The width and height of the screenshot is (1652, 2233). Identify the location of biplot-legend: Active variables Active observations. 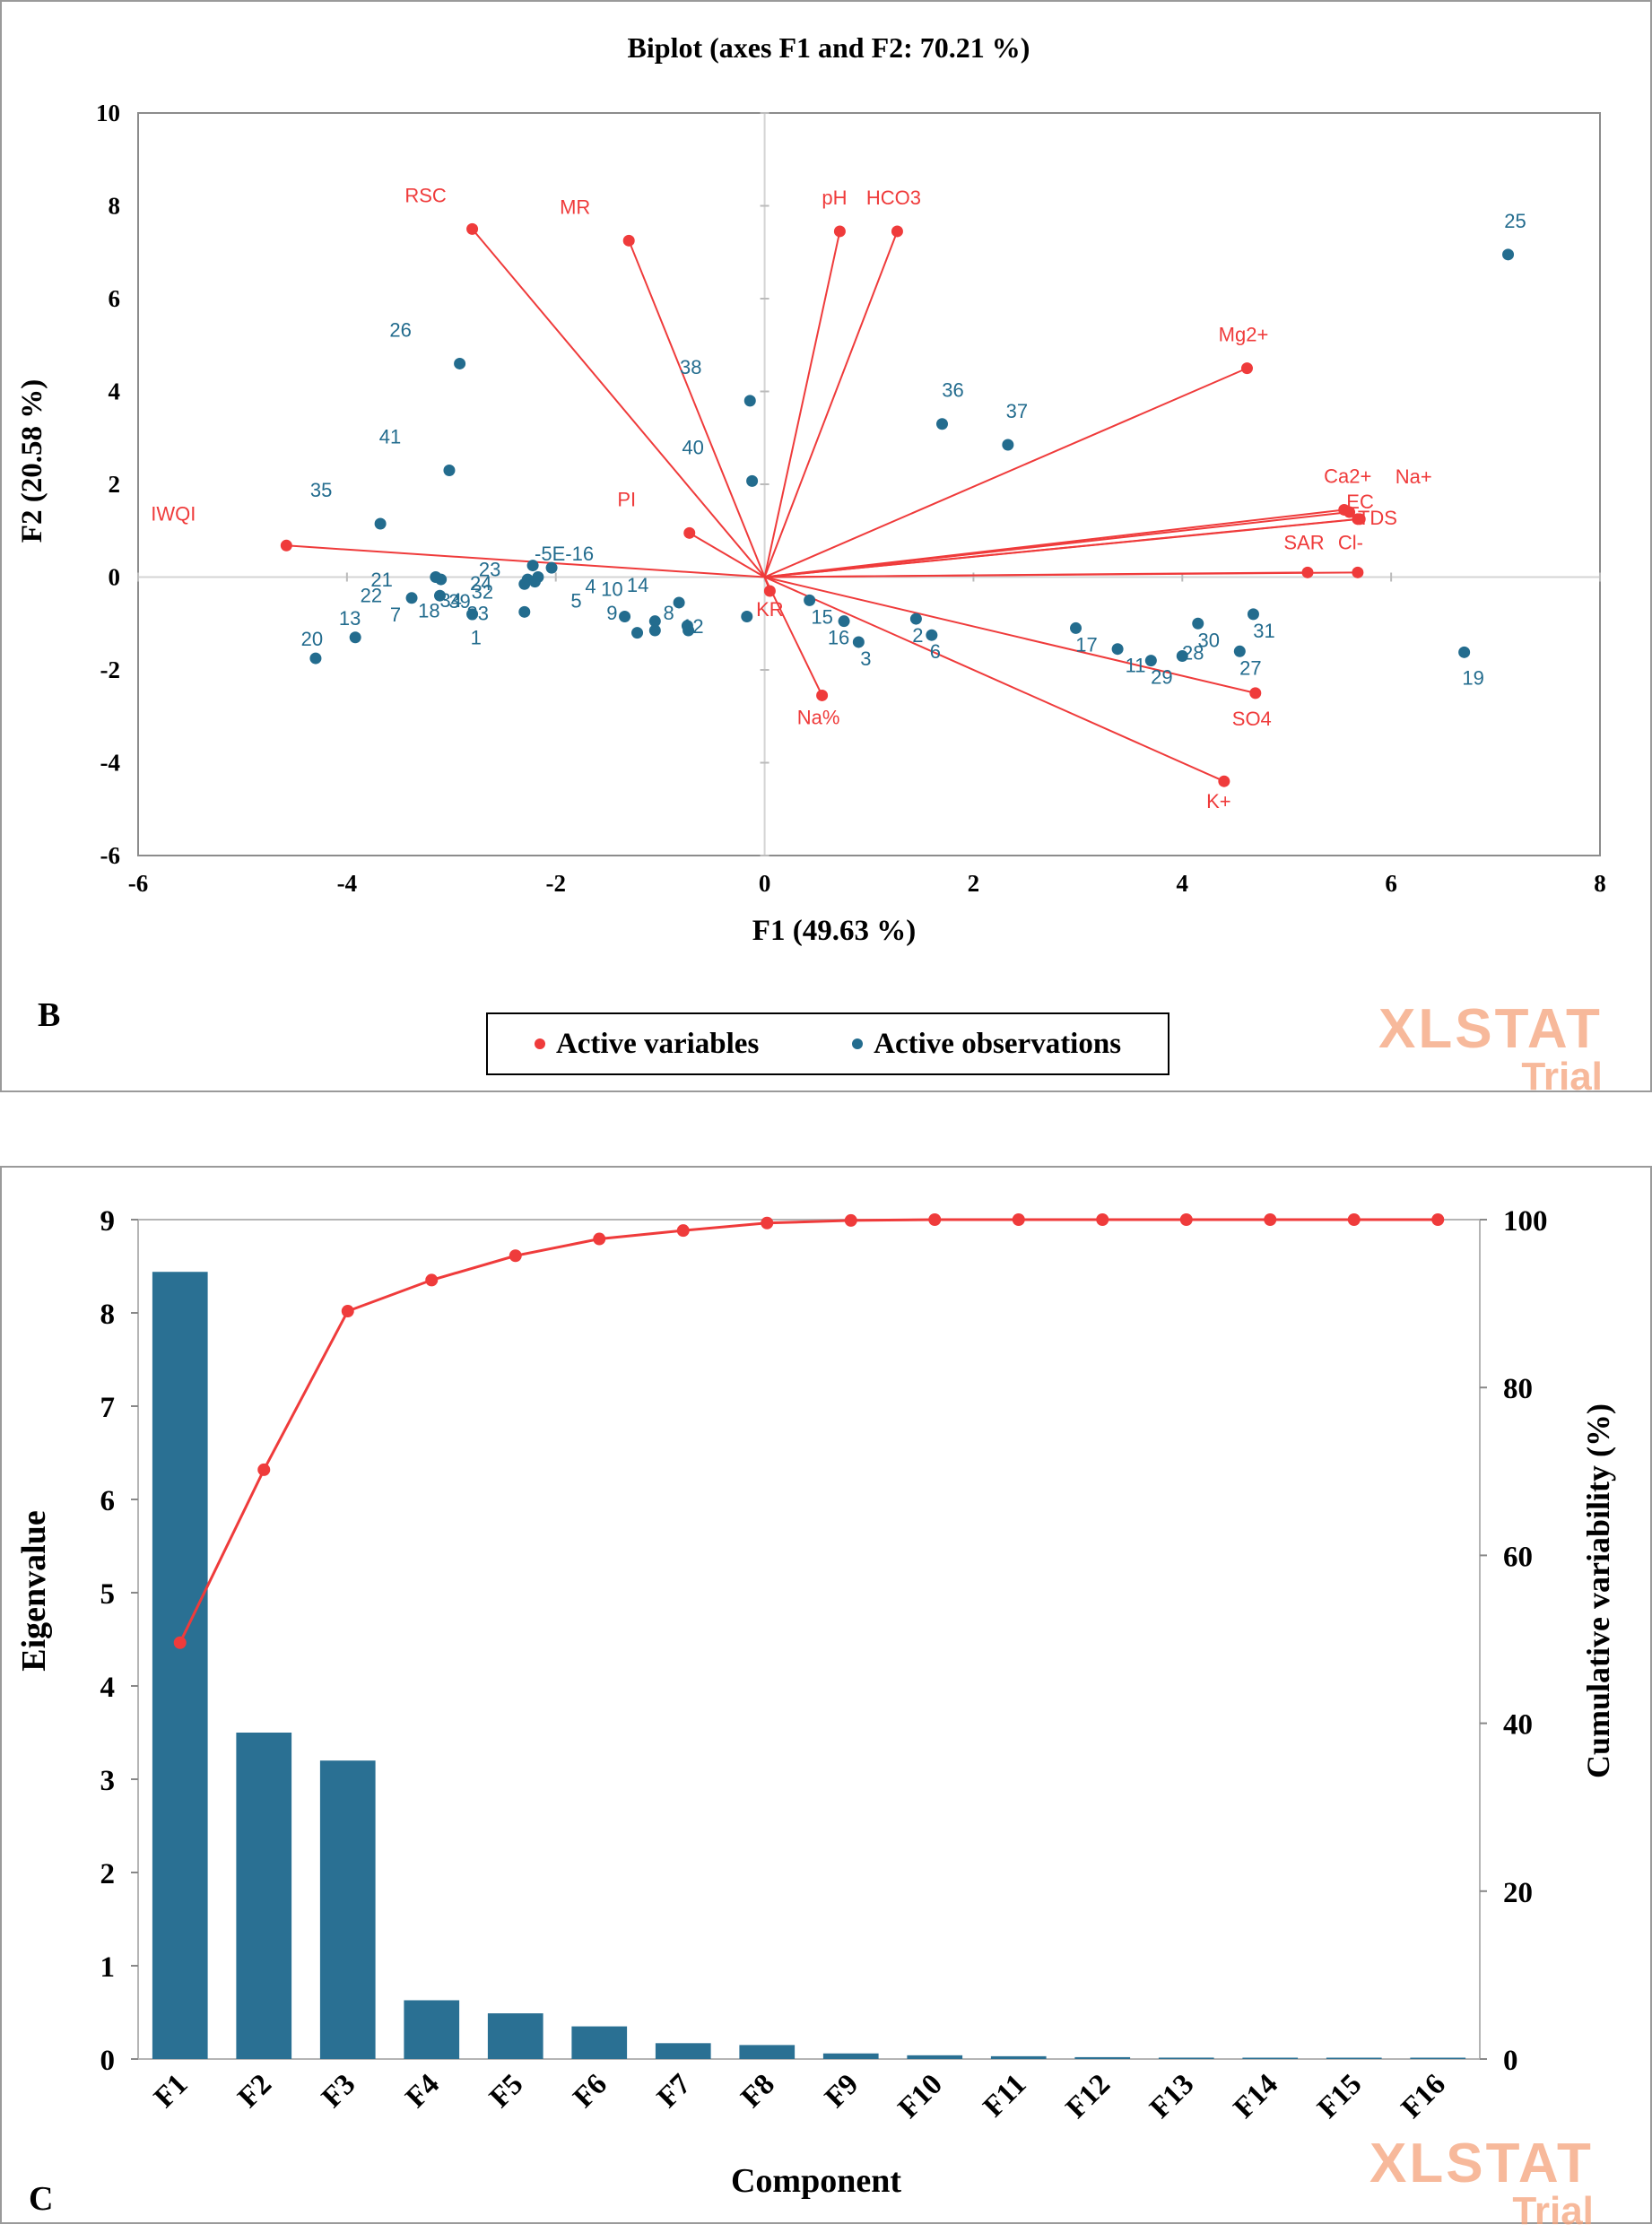
(827, 1043).